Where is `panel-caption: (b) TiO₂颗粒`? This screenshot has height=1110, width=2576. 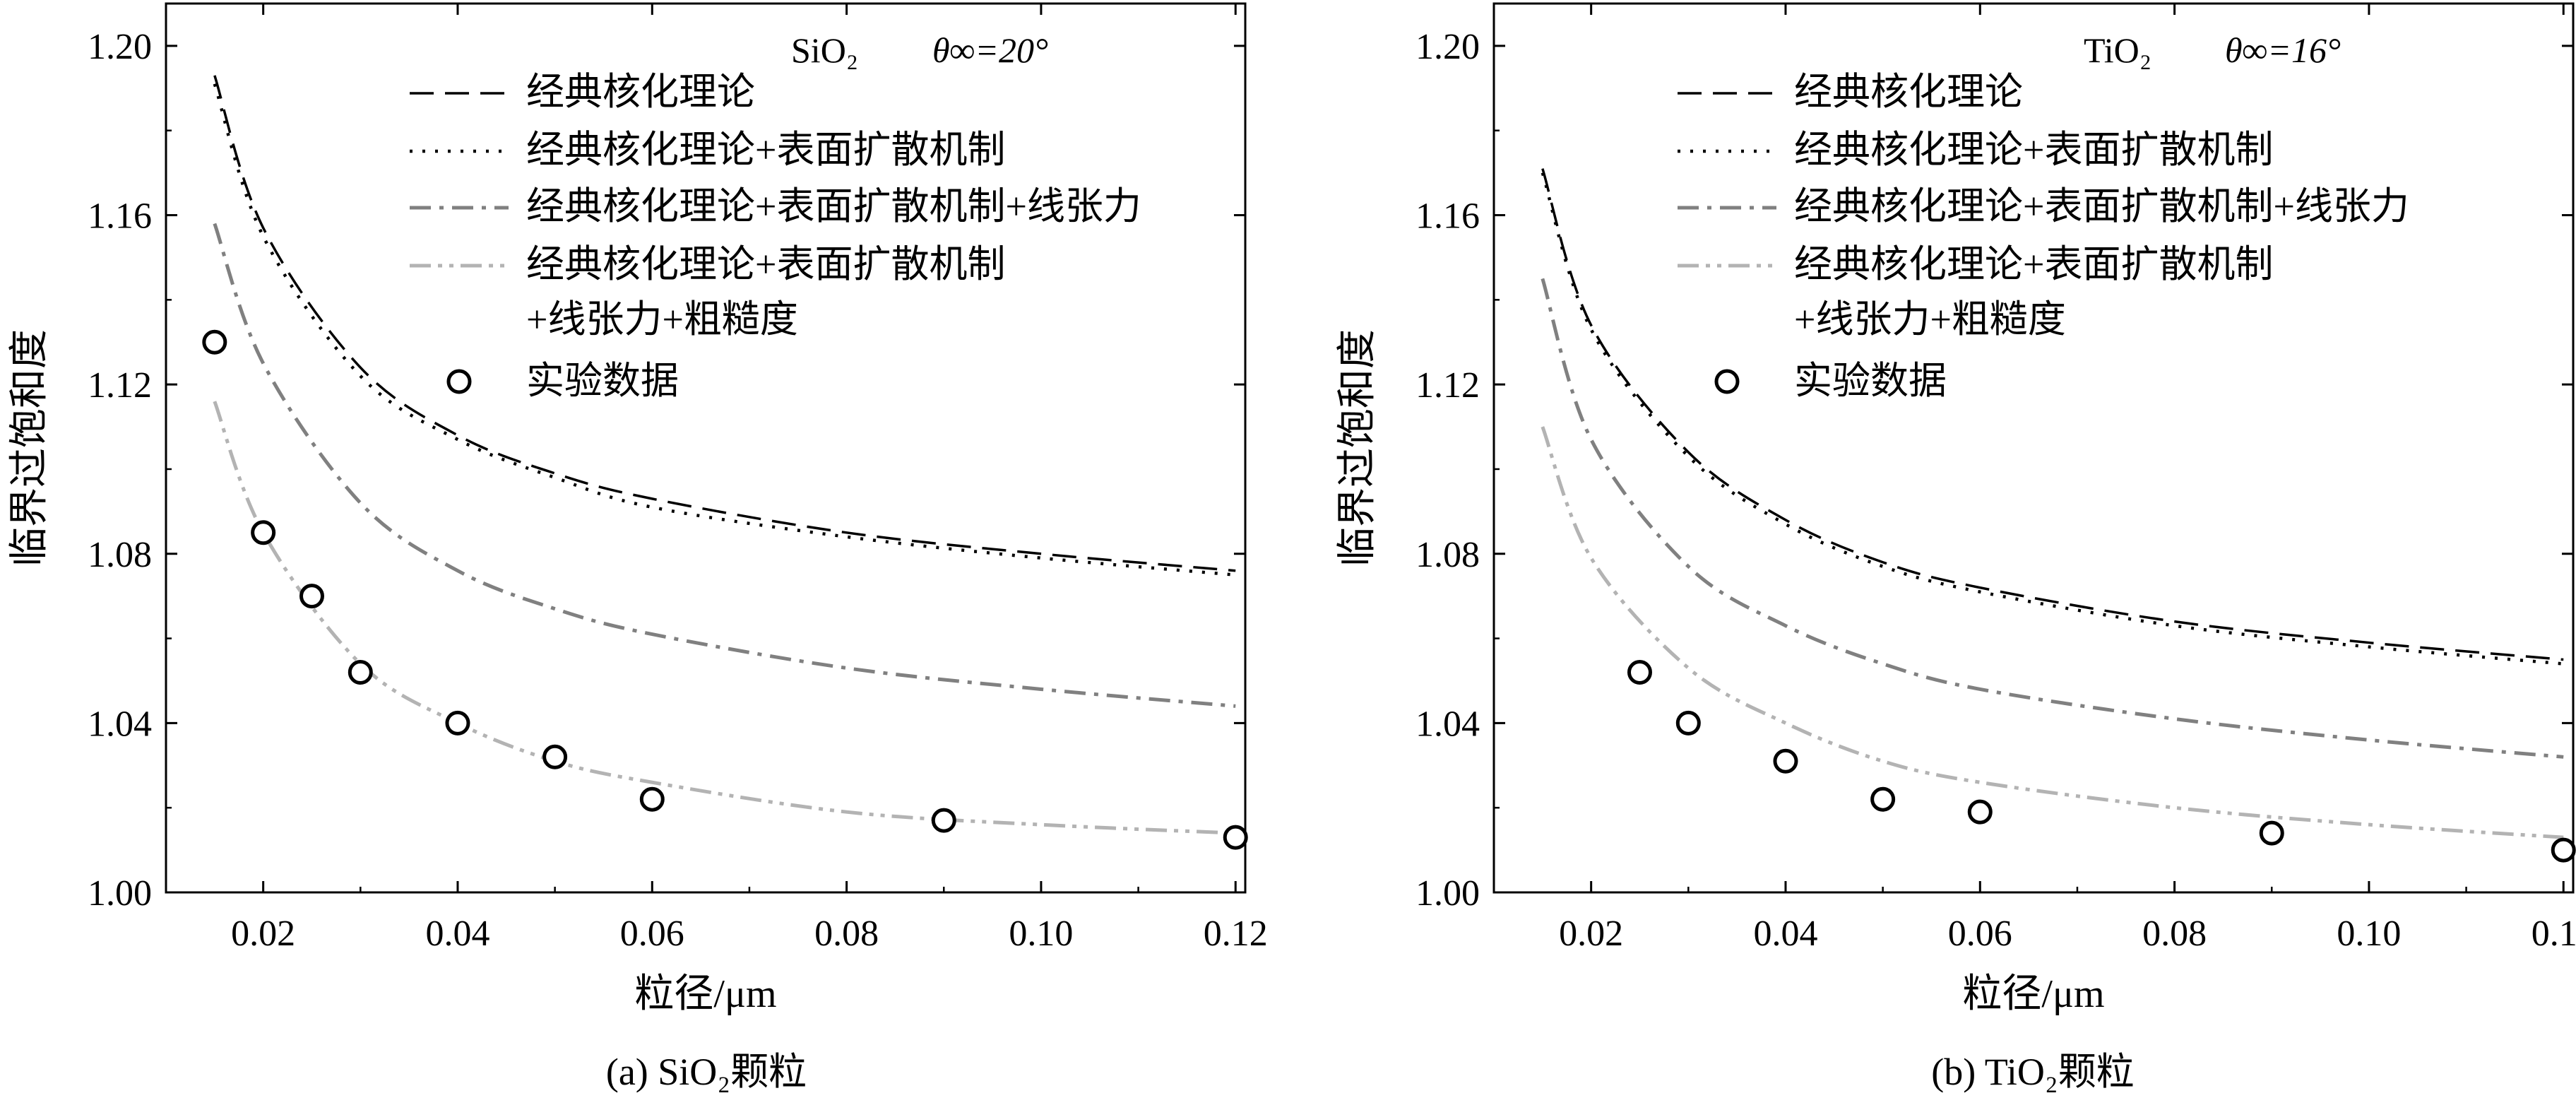 panel-caption: (b) TiO₂颗粒 is located at coordinates (2032, 1072).